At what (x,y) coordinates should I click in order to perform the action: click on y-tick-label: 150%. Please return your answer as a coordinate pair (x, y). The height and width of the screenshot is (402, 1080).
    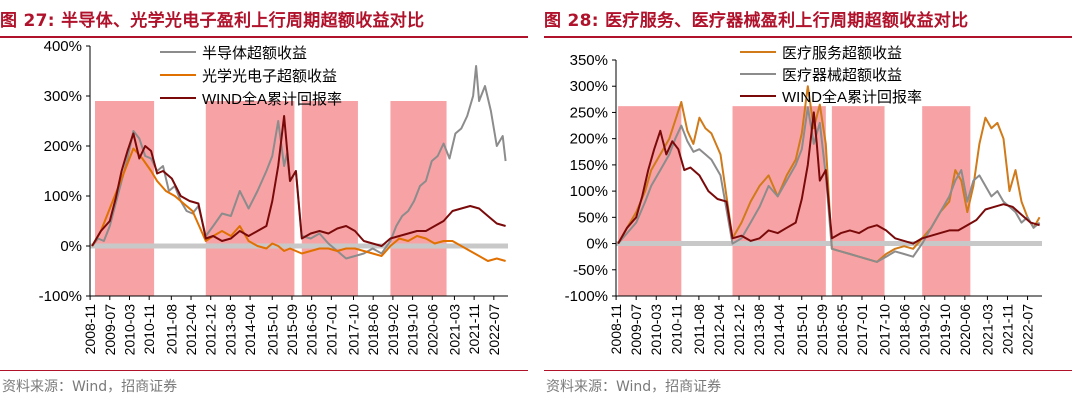
    Looking at the image, I should click on (589, 165).